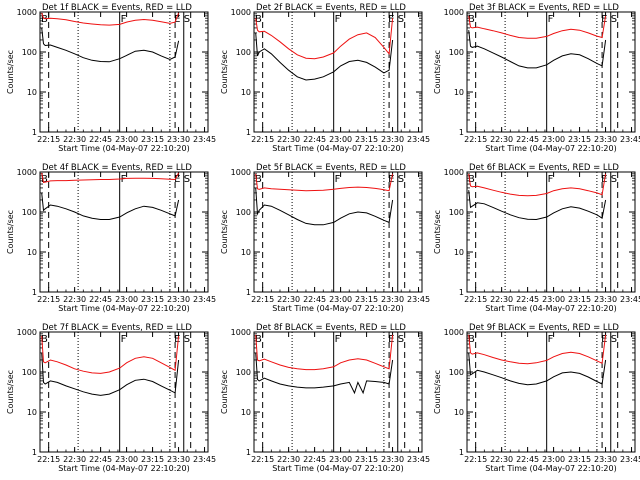  I want to click on chart-title: Det 5f BLACK = Events, RED = LLD, so click(331, 168).